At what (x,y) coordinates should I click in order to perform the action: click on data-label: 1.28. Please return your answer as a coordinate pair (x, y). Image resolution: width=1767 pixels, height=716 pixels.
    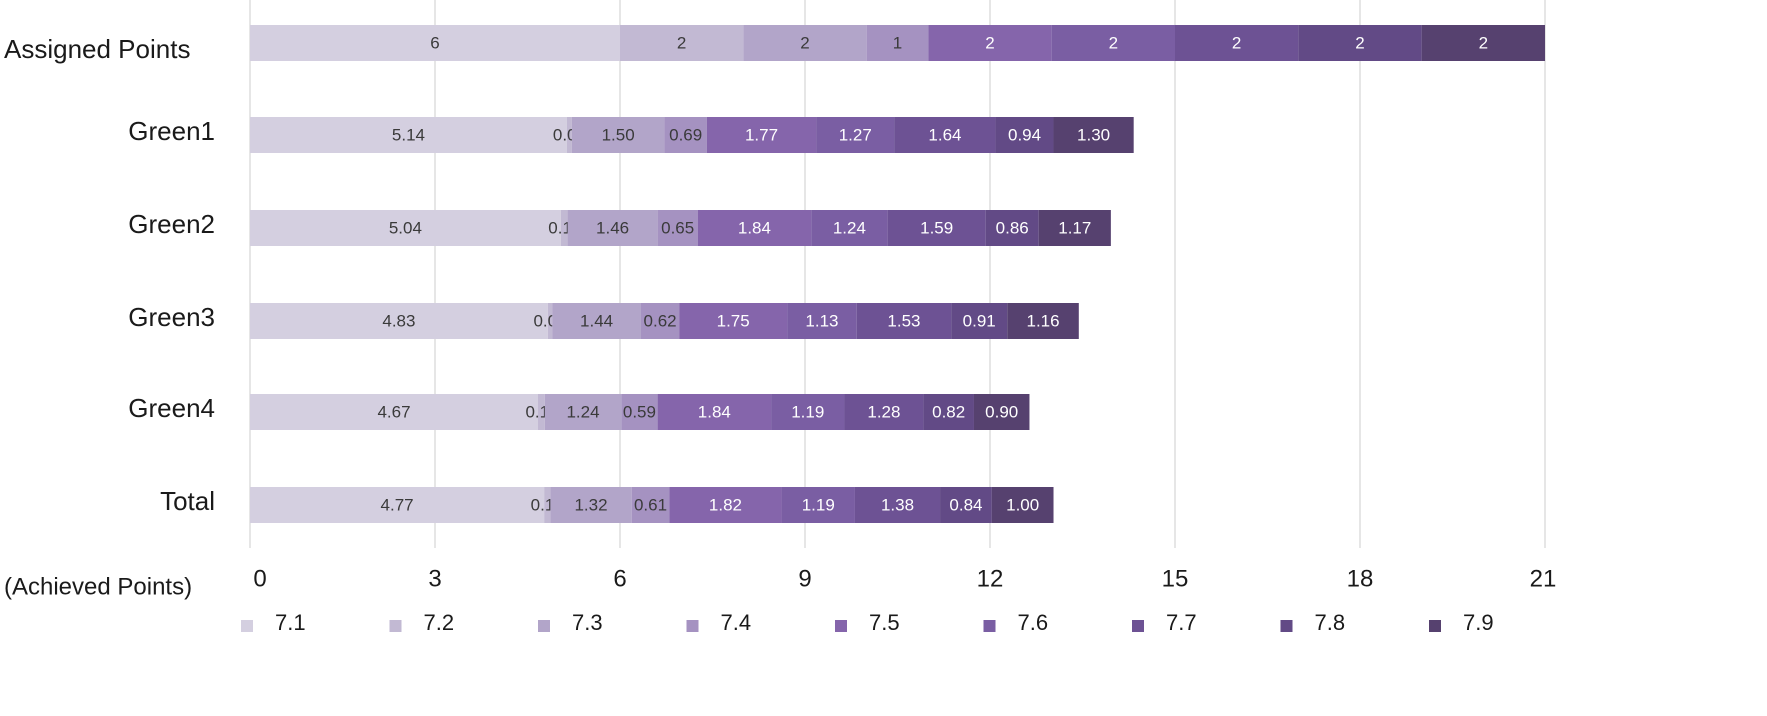
    Looking at the image, I should click on (883, 411).